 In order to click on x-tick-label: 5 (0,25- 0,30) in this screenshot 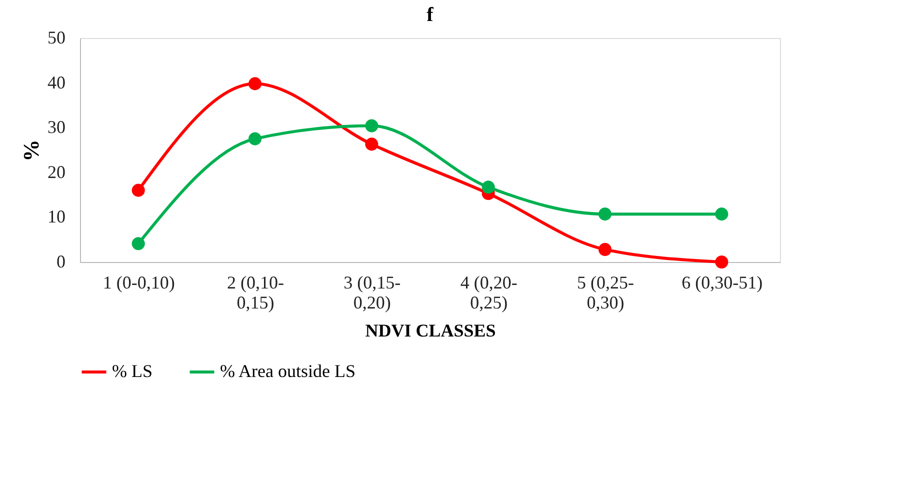, I will do `click(605, 292)`.